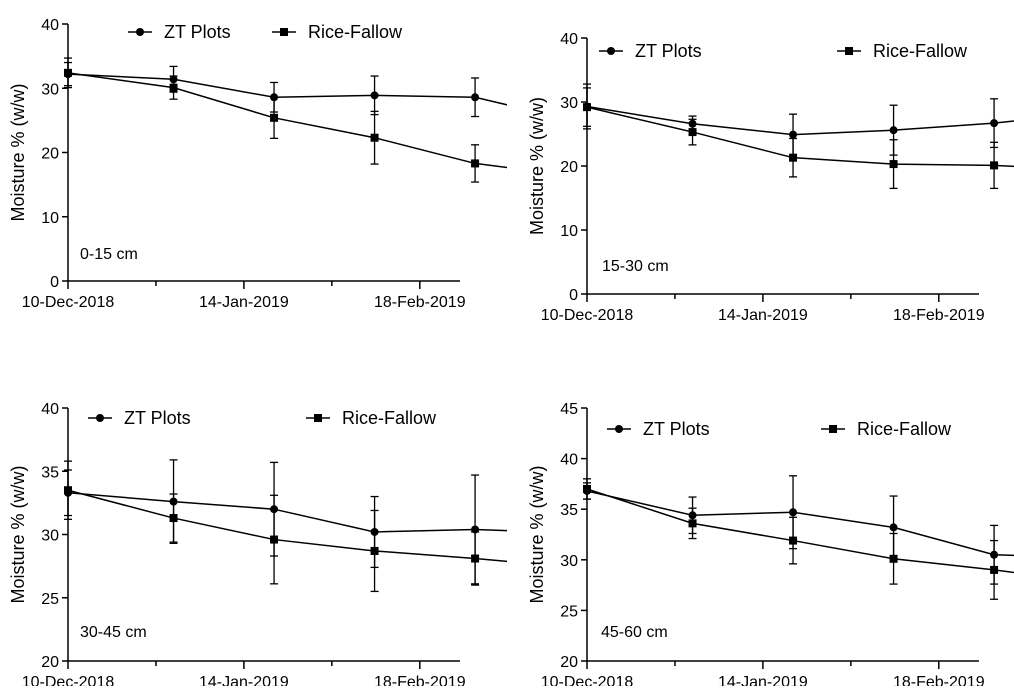  What do you see at coordinates (634, 632) in the screenshot?
I see `depth-label: 45-60 cm` at bounding box center [634, 632].